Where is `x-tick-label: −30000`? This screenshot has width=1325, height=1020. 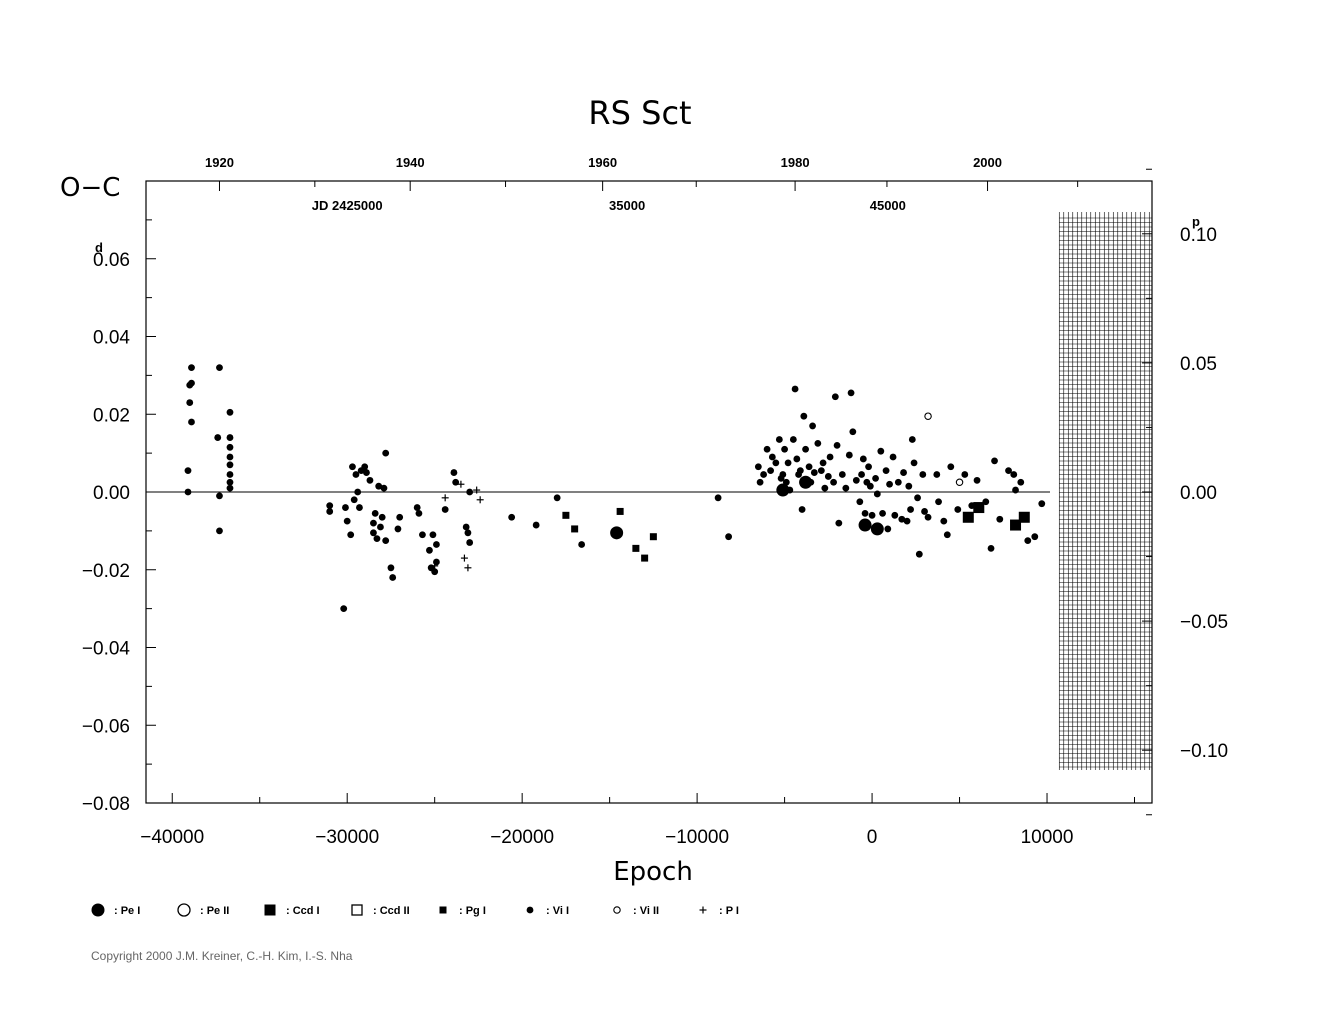 x-tick-label: −30000 is located at coordinates (347, 837).